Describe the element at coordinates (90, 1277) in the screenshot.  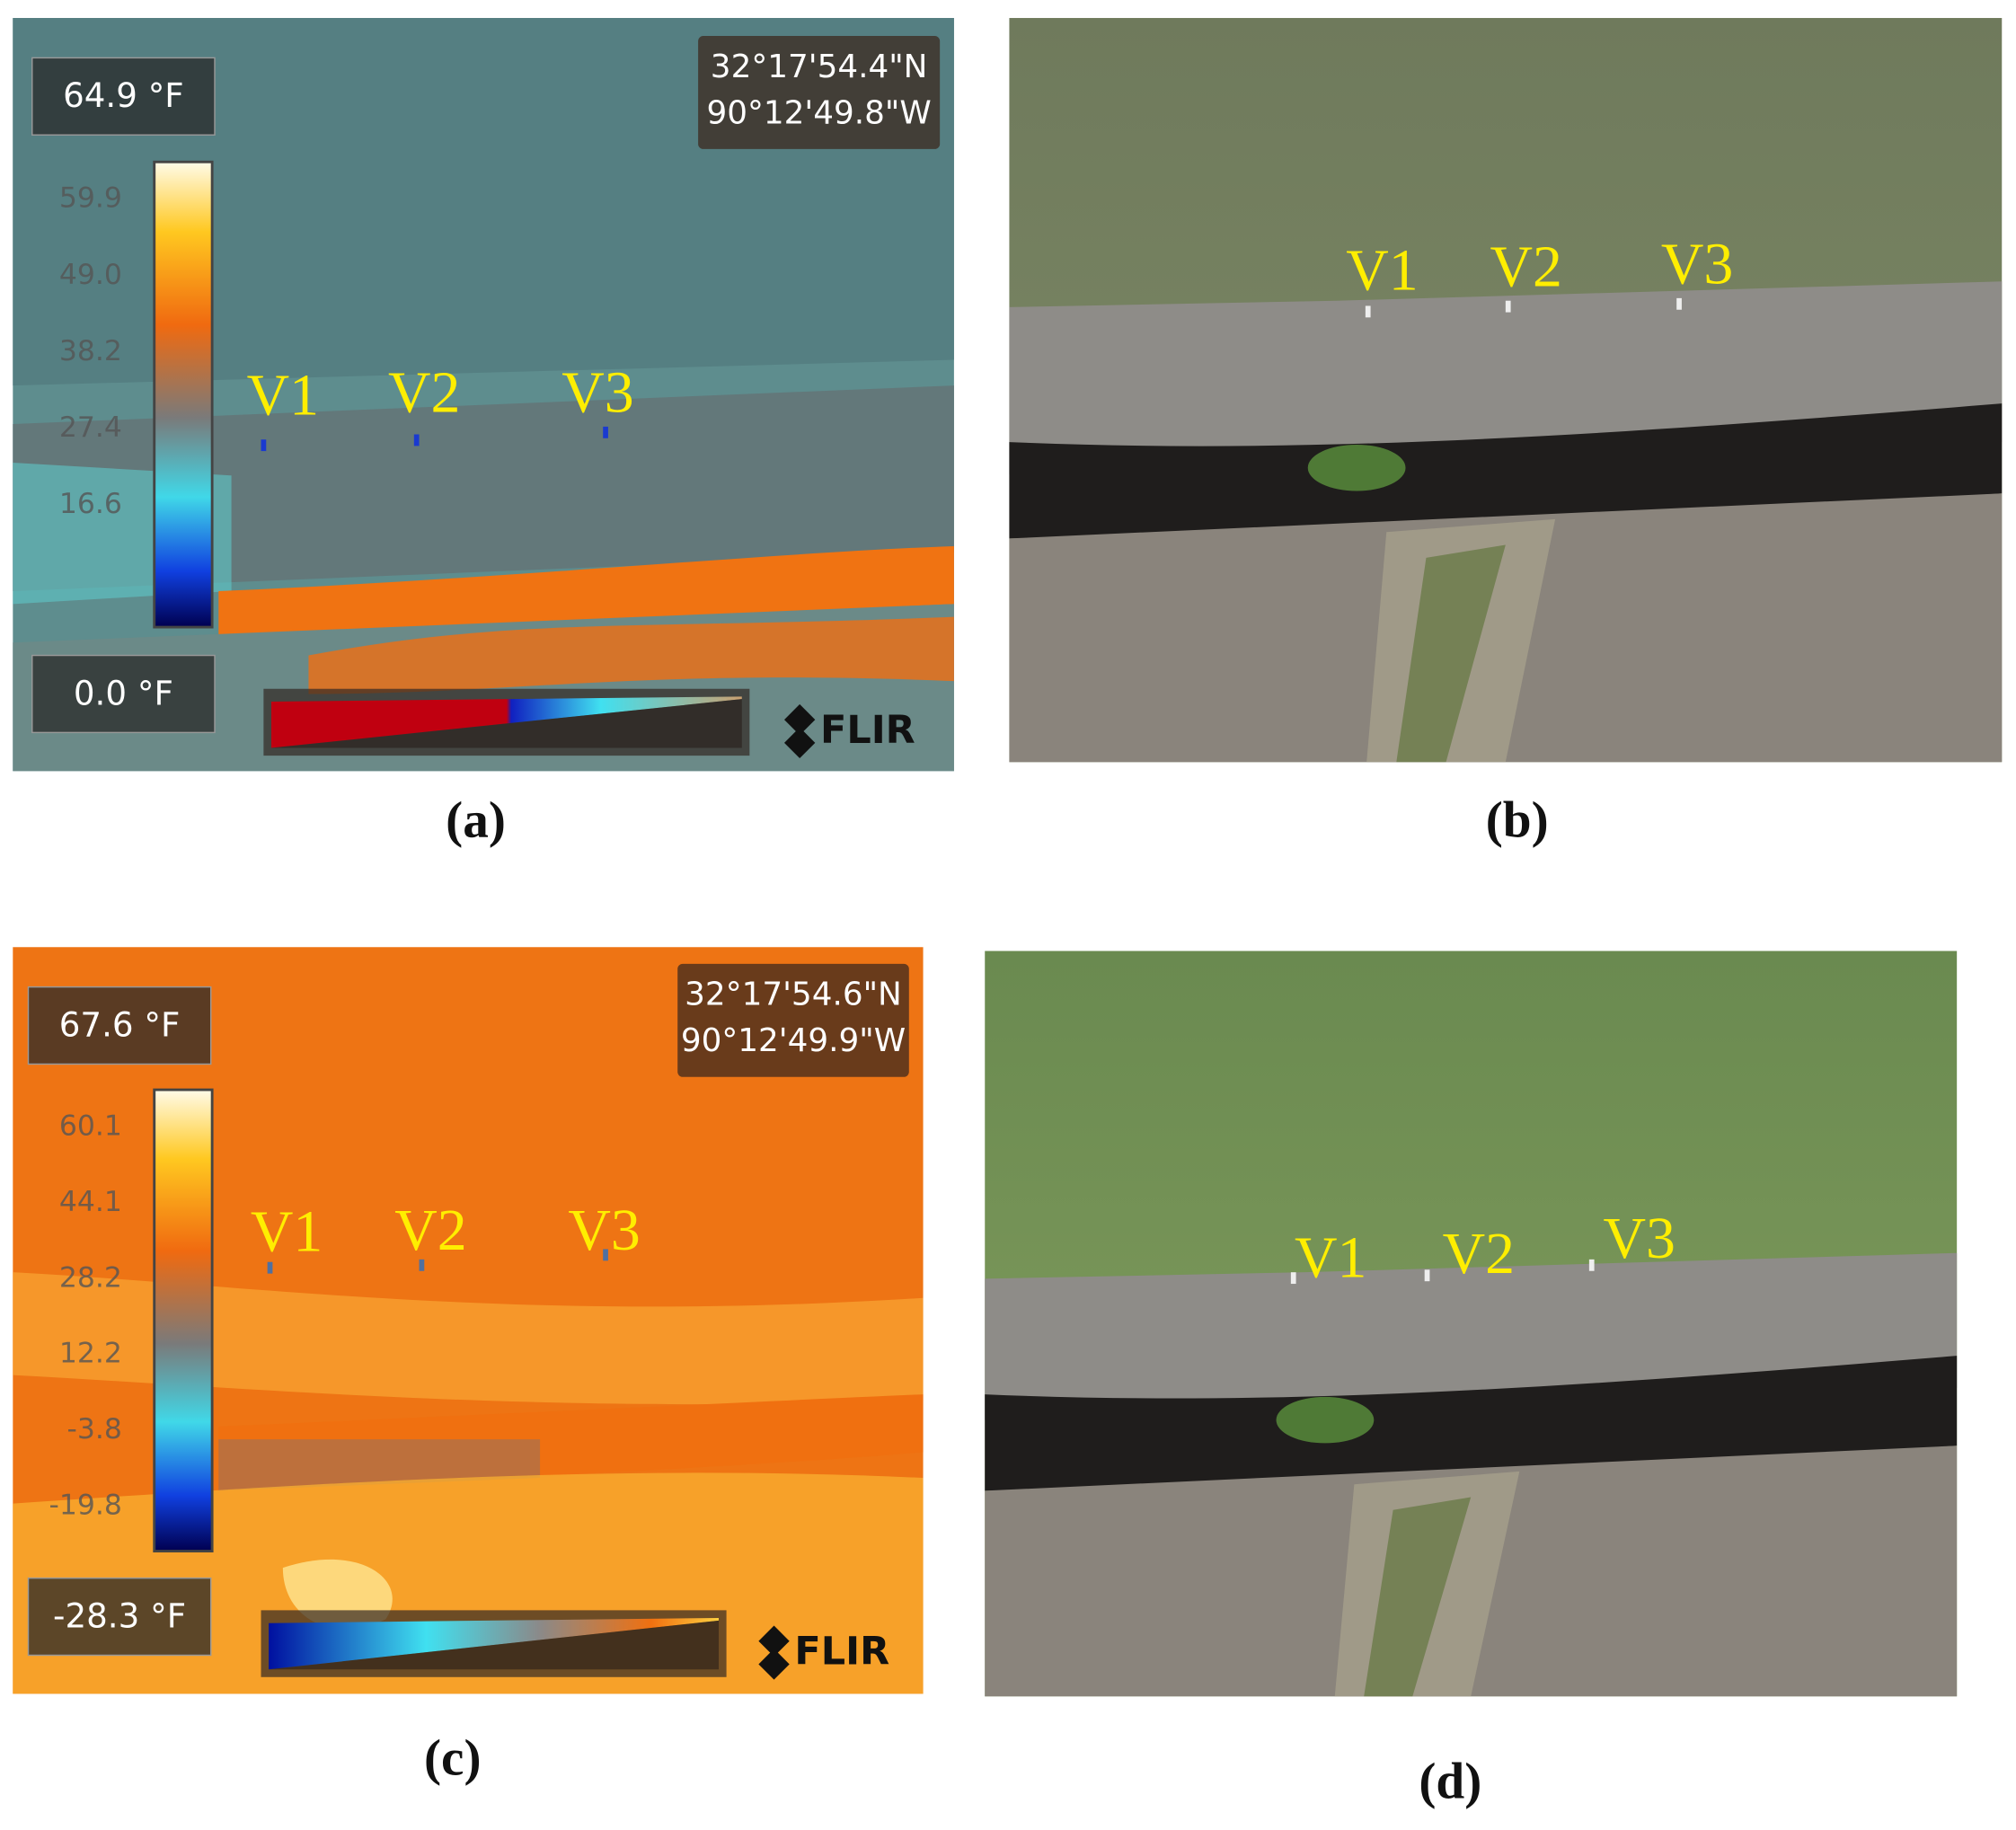
I see `scale-tick-label: 28.2` at that location.